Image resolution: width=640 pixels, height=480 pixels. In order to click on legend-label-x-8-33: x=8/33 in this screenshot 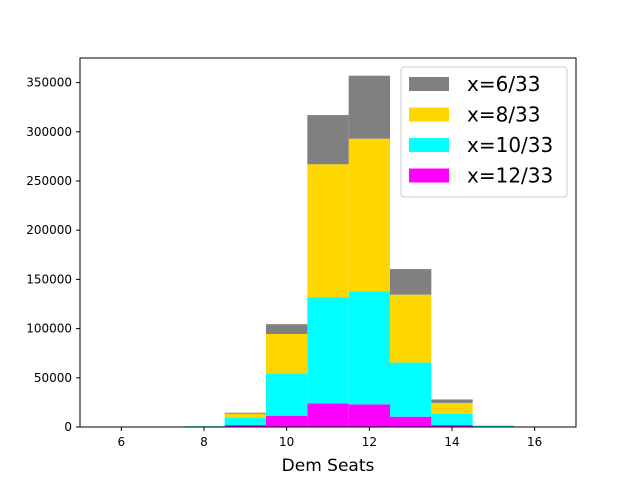, I will do `click(504, 115)`.